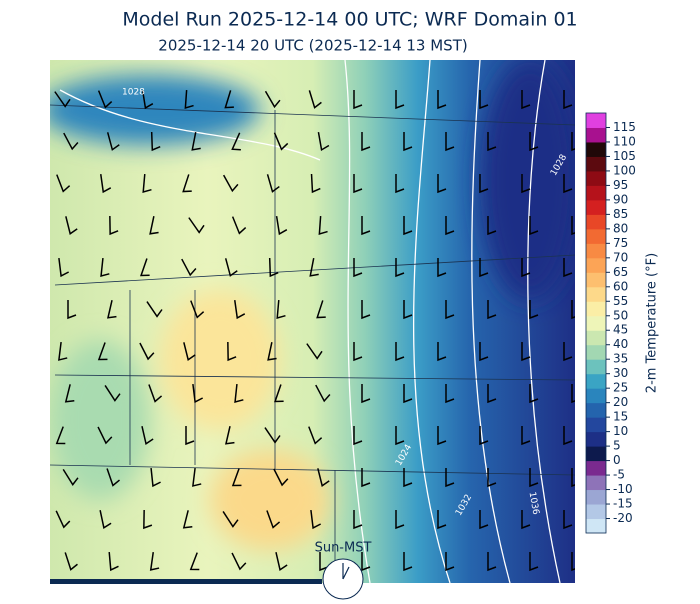 The width and height of the screenshot is (700, 604). I want to click on colorbar-tick-label: 85, so click(620, 214).